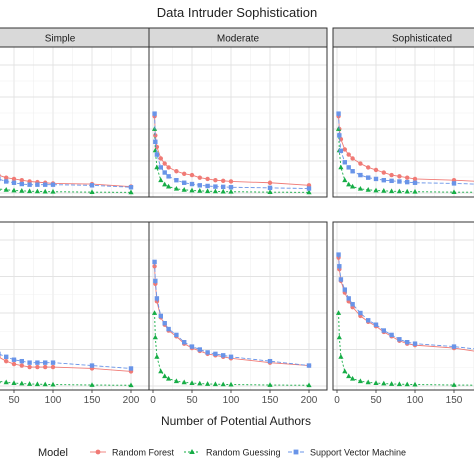 The image size is (474, 474). What do you see at coordinates (75, 313) in the screenshot?
I see `facet-panel: 50 100 150 200` at bounding box center [75, 313].